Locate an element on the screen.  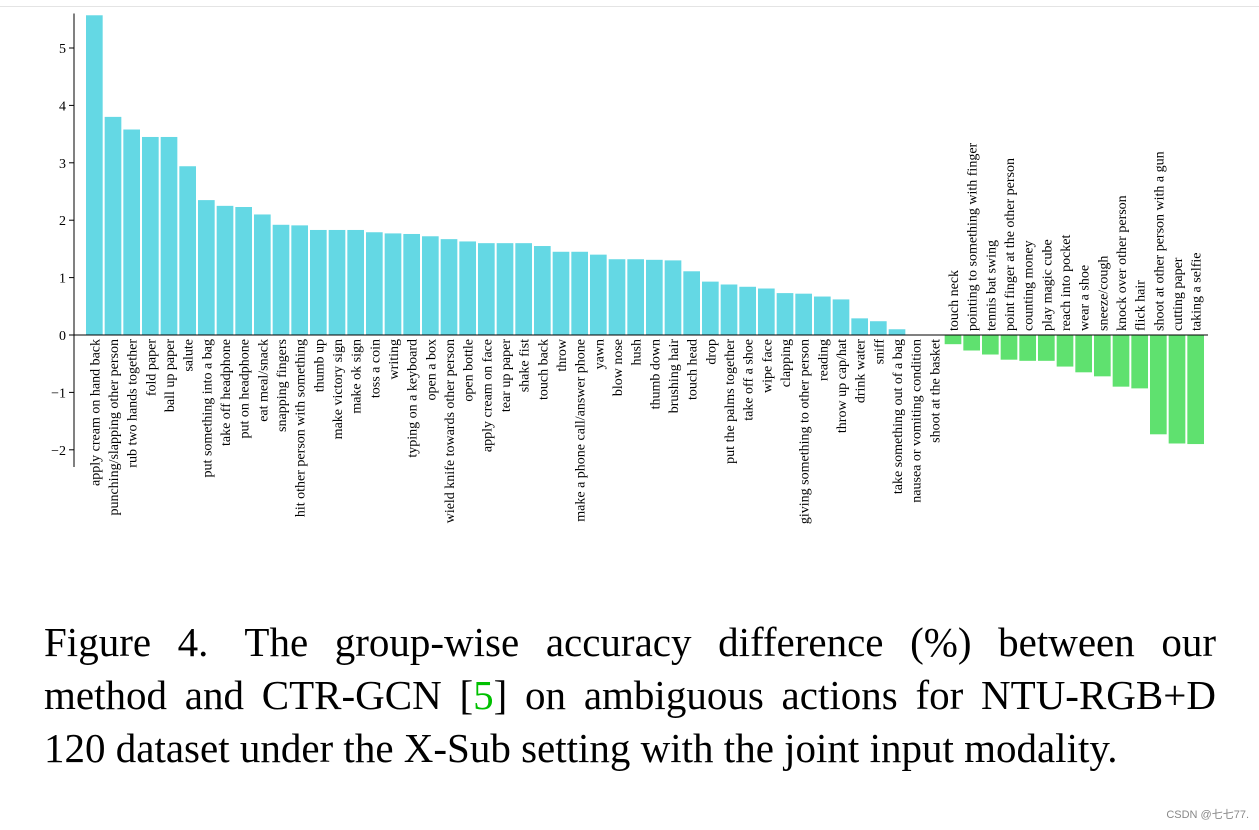
y-tick-label-6: 4 is located at coordinates (62, 106).